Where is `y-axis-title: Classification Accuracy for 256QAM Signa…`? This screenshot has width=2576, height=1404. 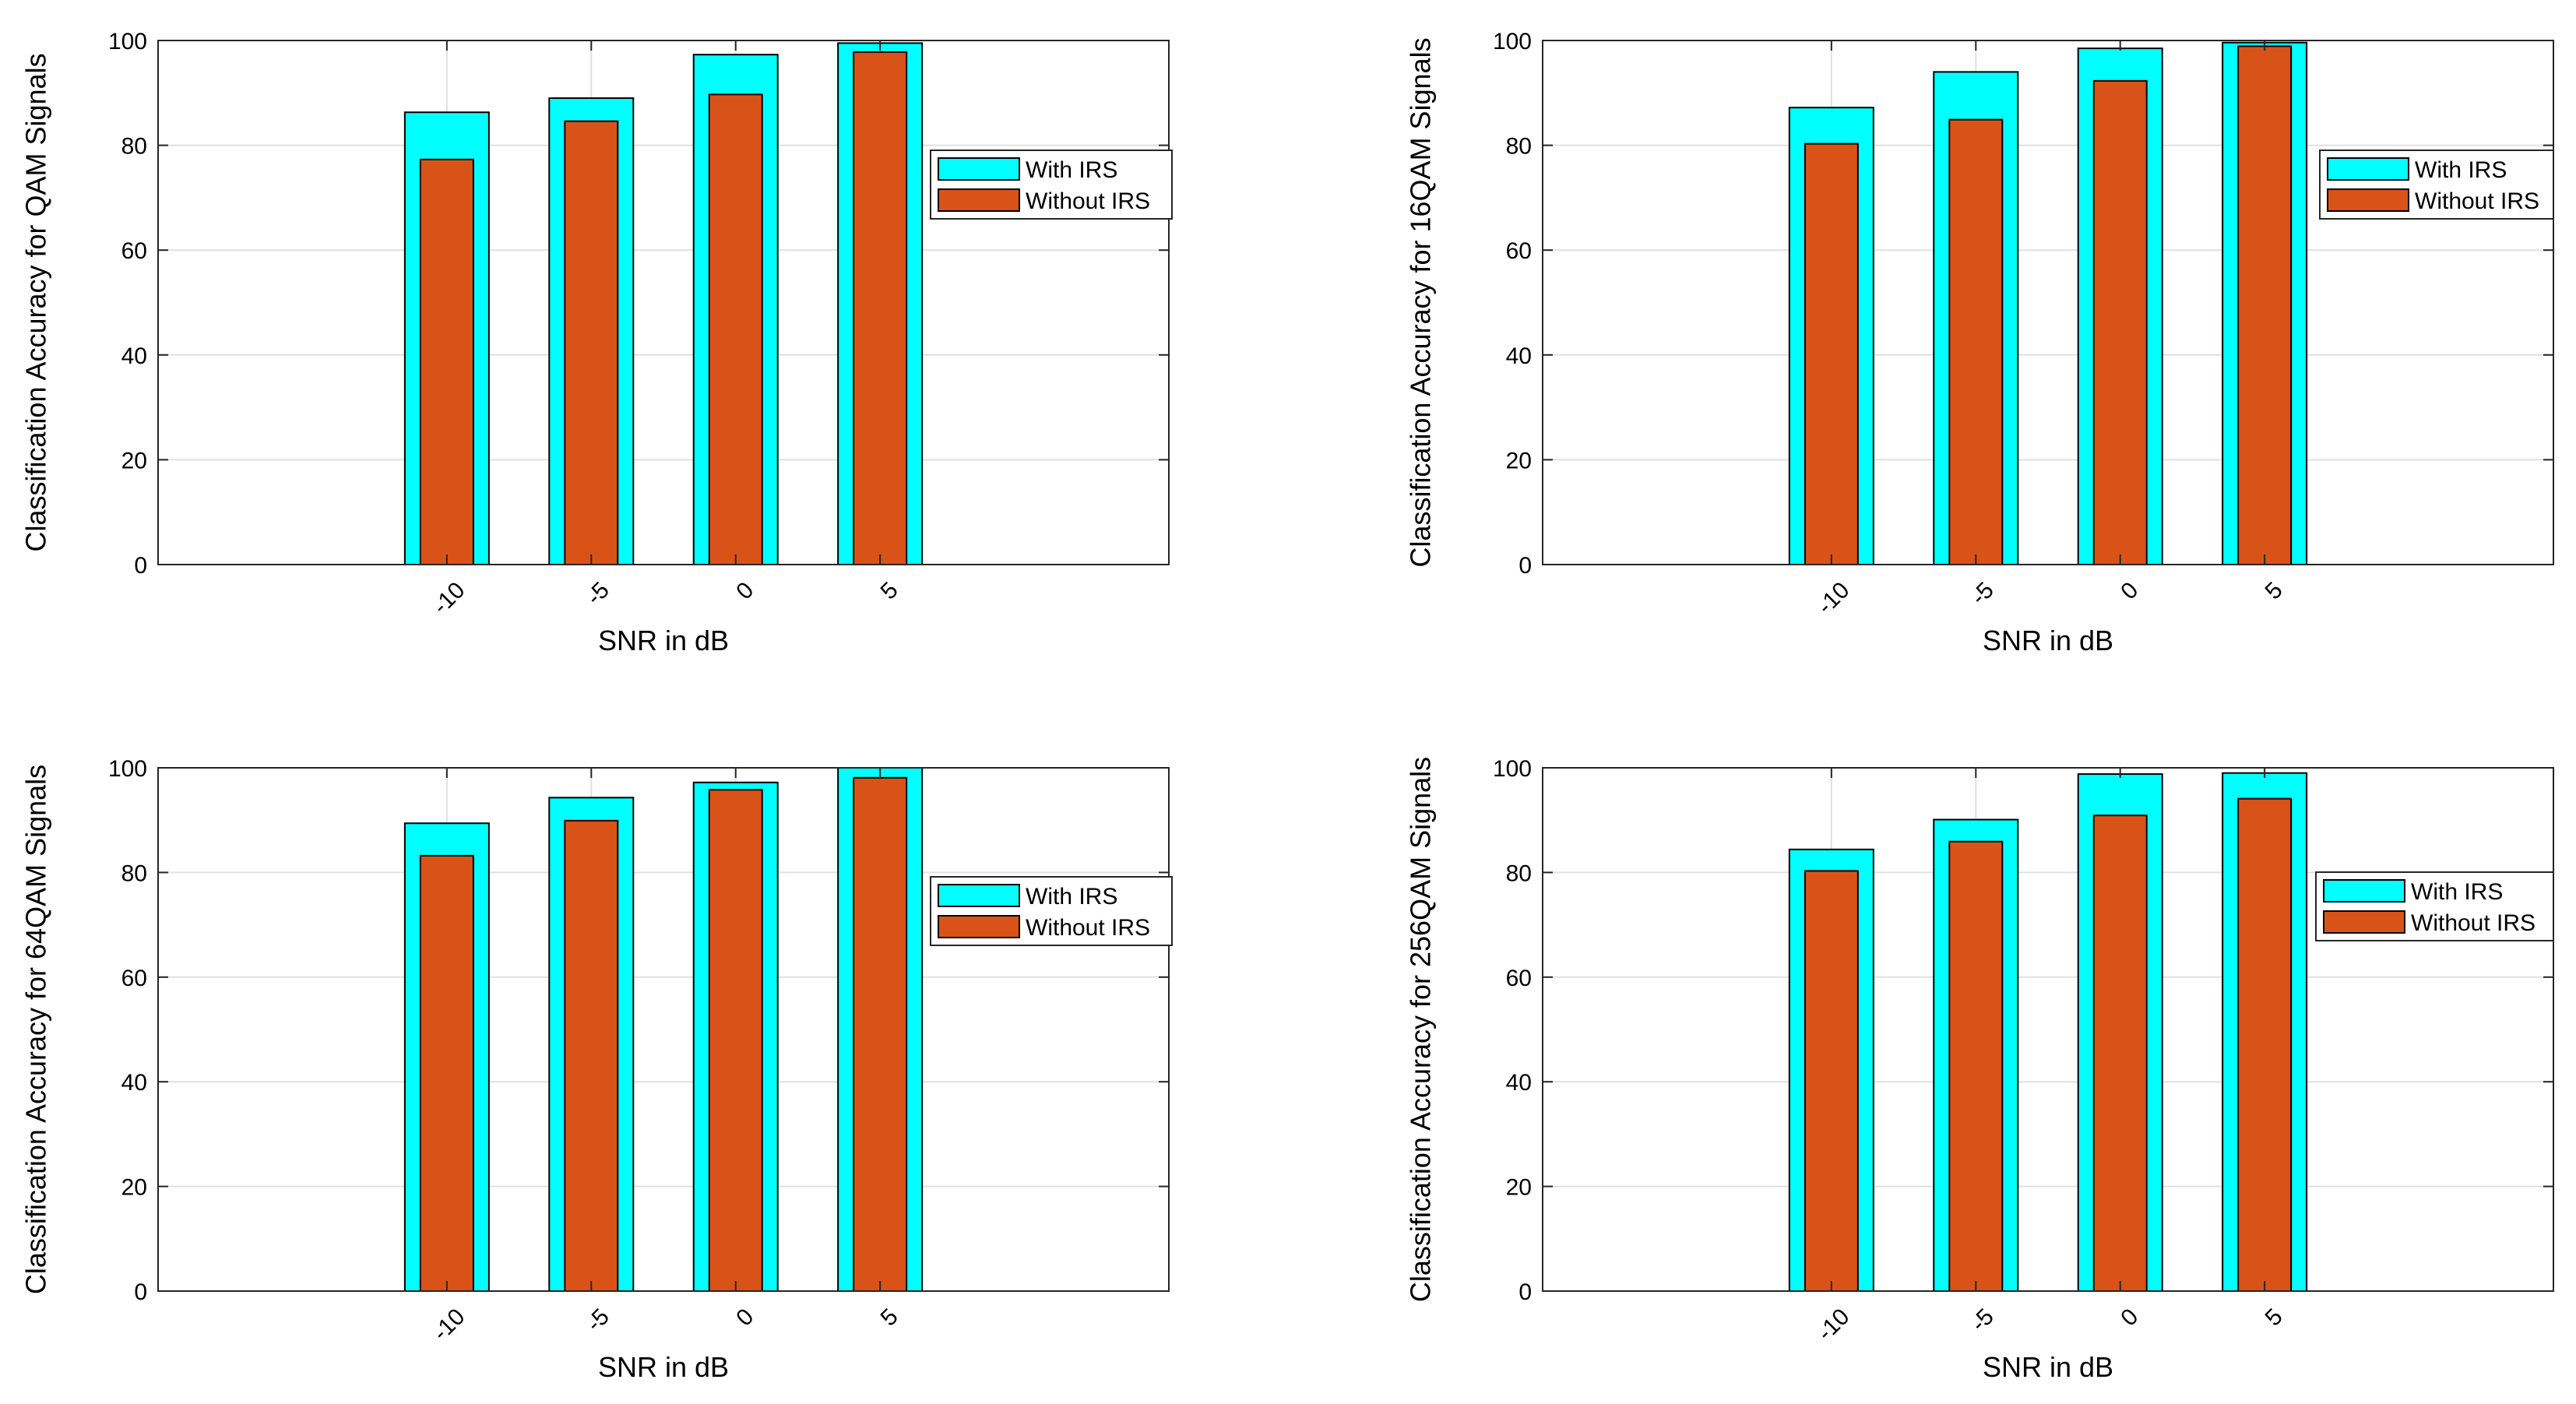
y-axis-title: Classification Accuracy for 256QAM Signa… is located at coordinates (1421, 1029).